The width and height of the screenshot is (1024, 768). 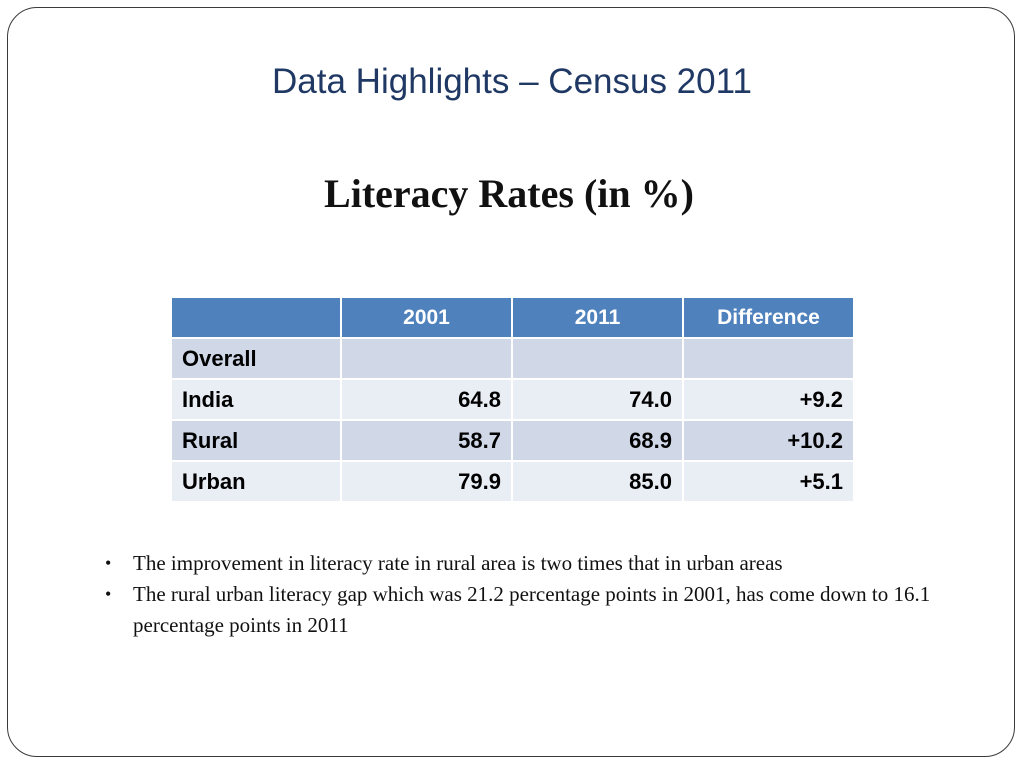 I want to click on header-cell-2001: 2001, so click(x=426, y=317).